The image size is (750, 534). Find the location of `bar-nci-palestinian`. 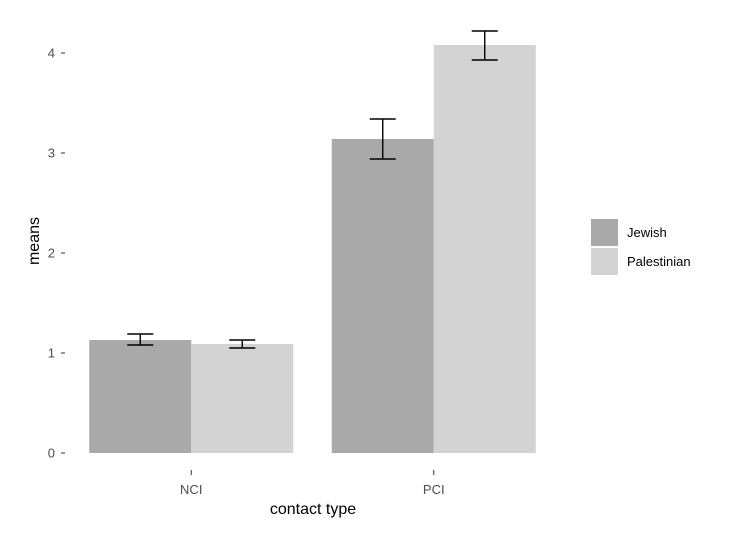

bar-nci-palestinian is located at coordinates (242, 398).